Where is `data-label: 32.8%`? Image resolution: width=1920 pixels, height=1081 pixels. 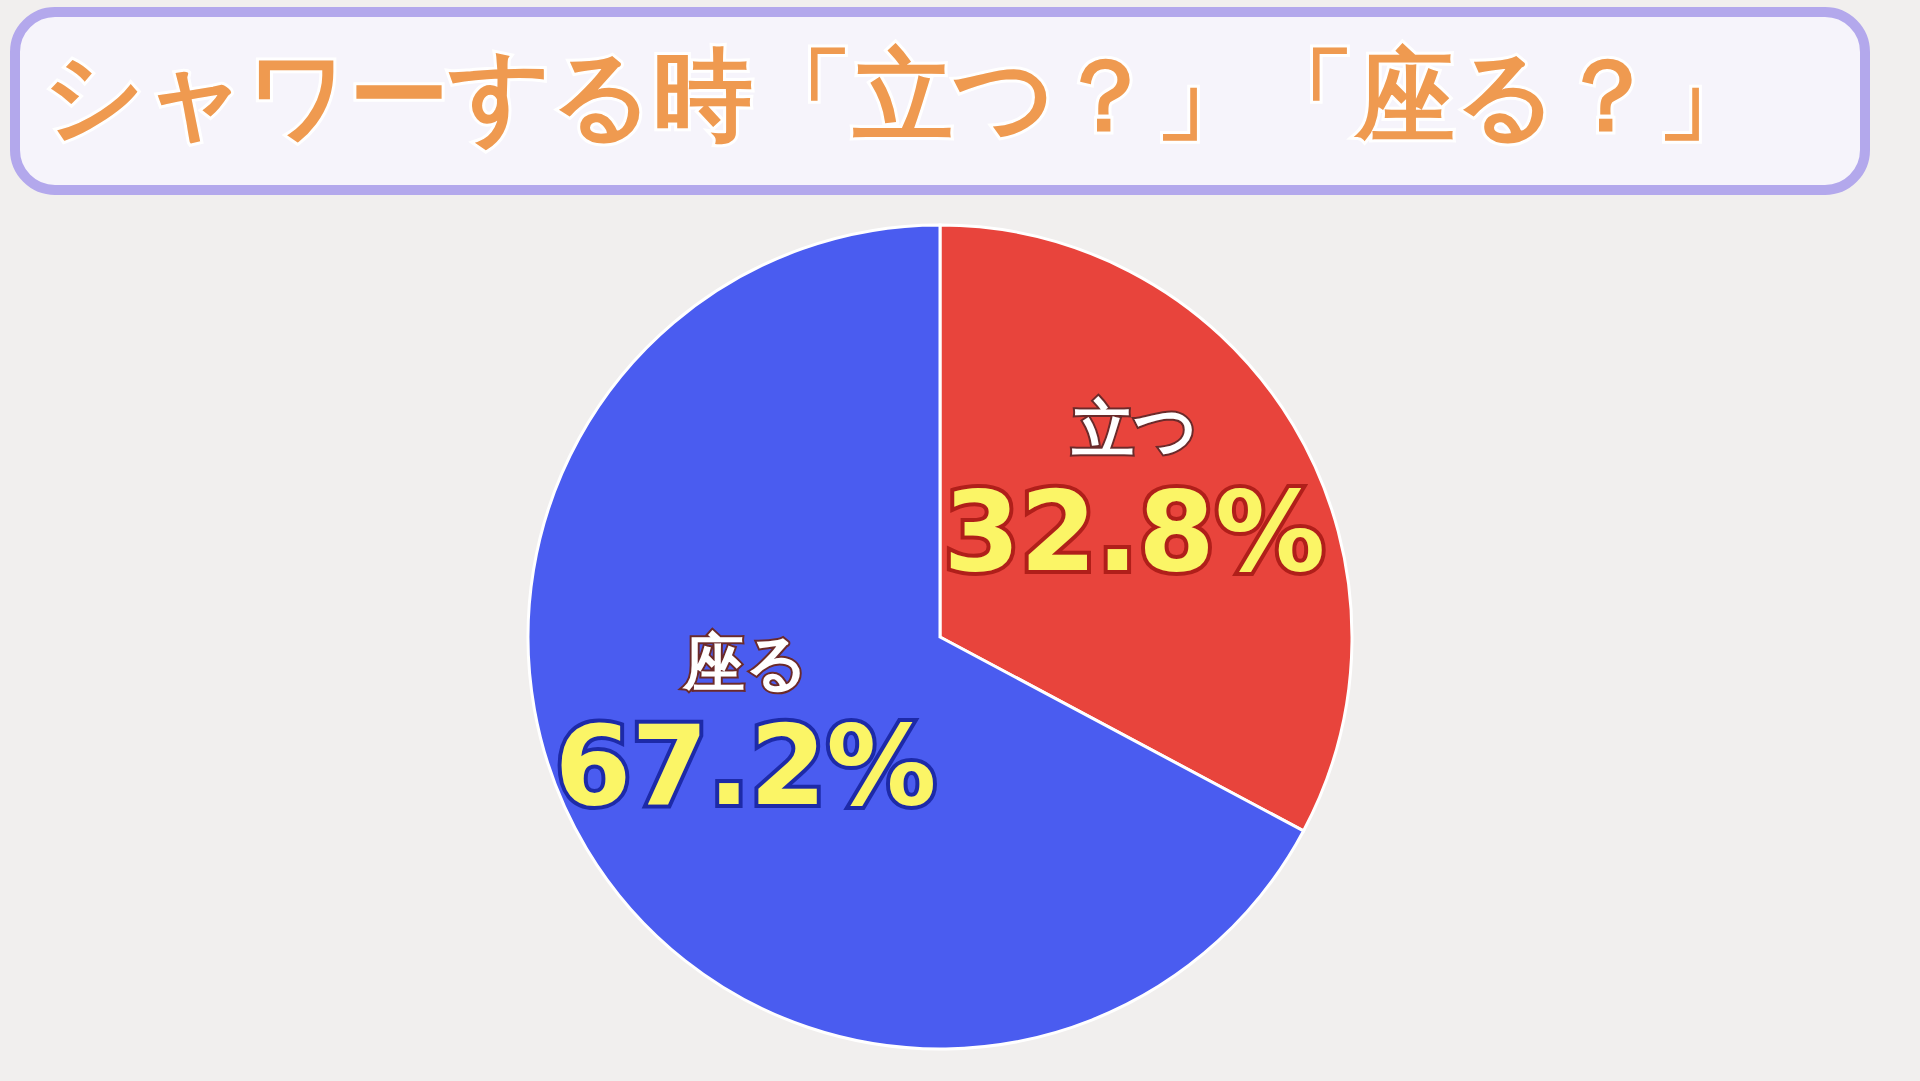 data-label: 32.8% is located at coordinates (1134, 532).